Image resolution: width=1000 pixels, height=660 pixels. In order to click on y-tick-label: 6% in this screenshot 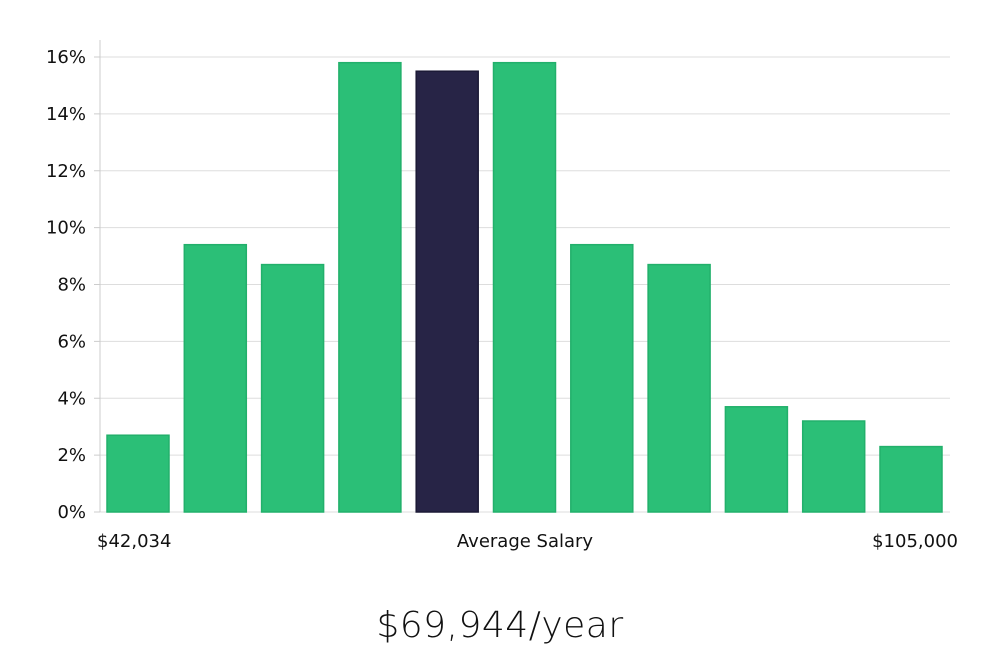, I will do `click(71, 341)`.